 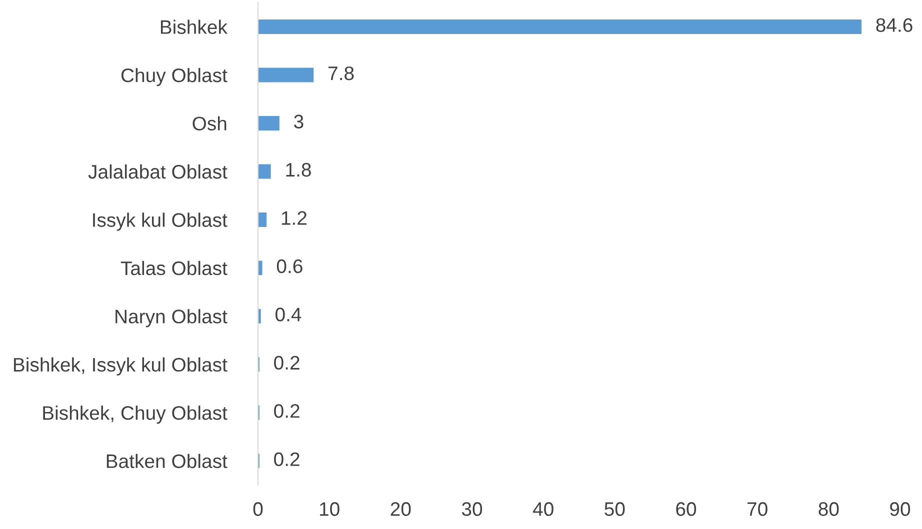 I want to click on y-tick-label: Batken Oblast, so click(x=167, y=461).